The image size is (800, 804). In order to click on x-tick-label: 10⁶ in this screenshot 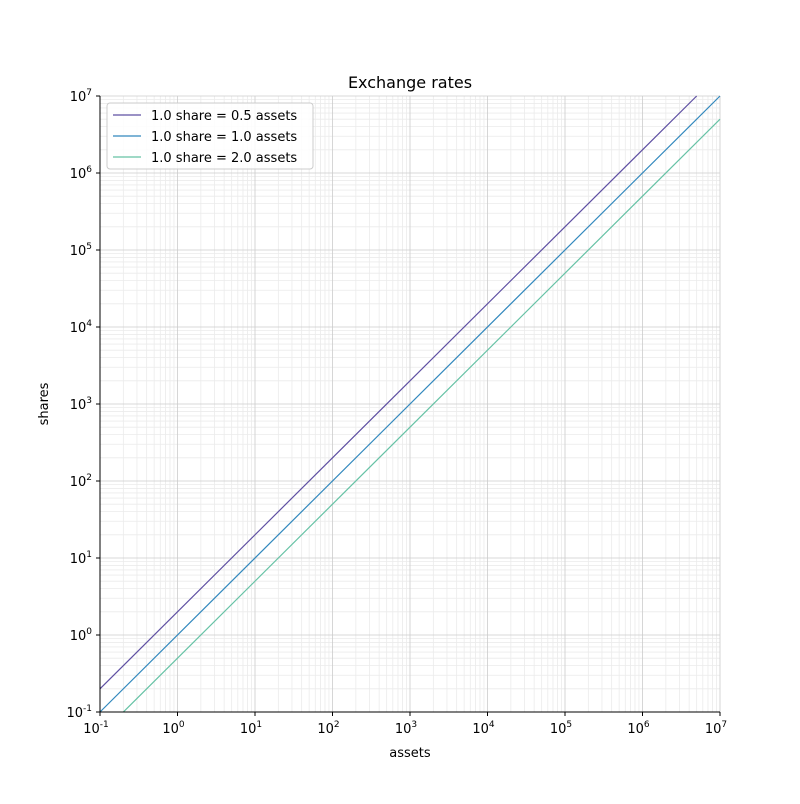, I will do `click(638, 728)`.